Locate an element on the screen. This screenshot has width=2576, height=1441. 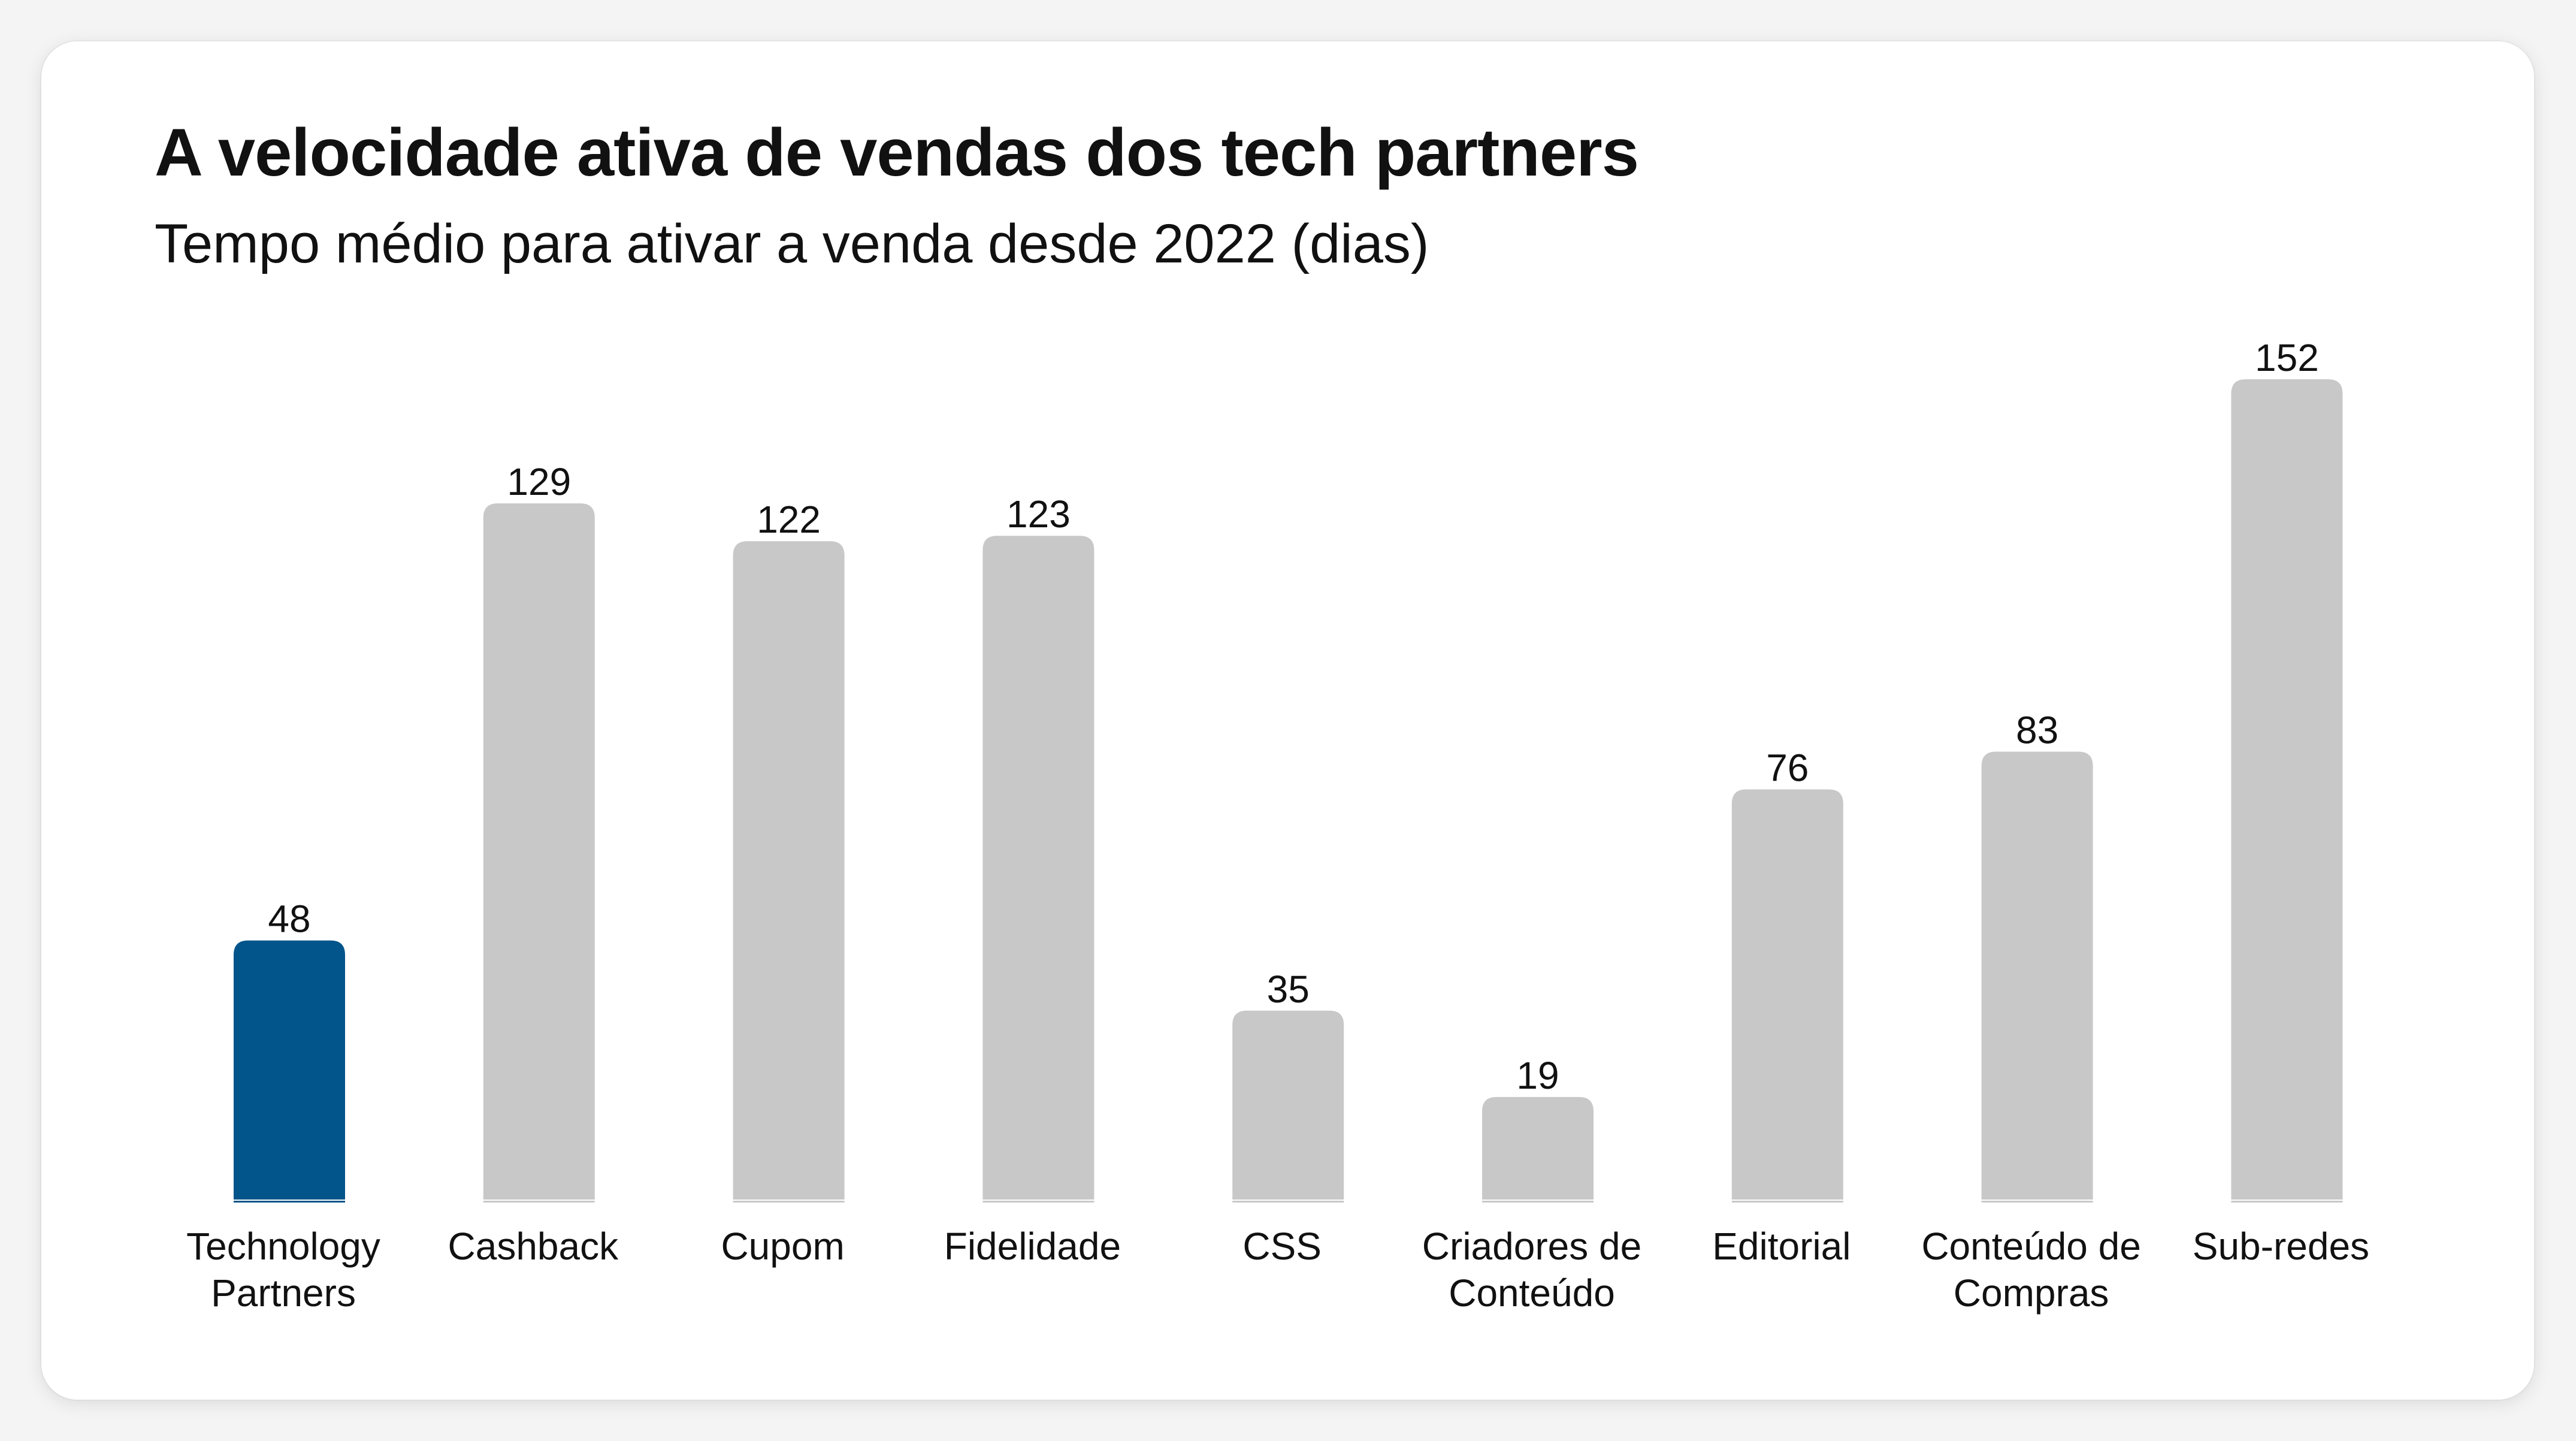
data-label: 35 is located at coordinates (1288, 989).